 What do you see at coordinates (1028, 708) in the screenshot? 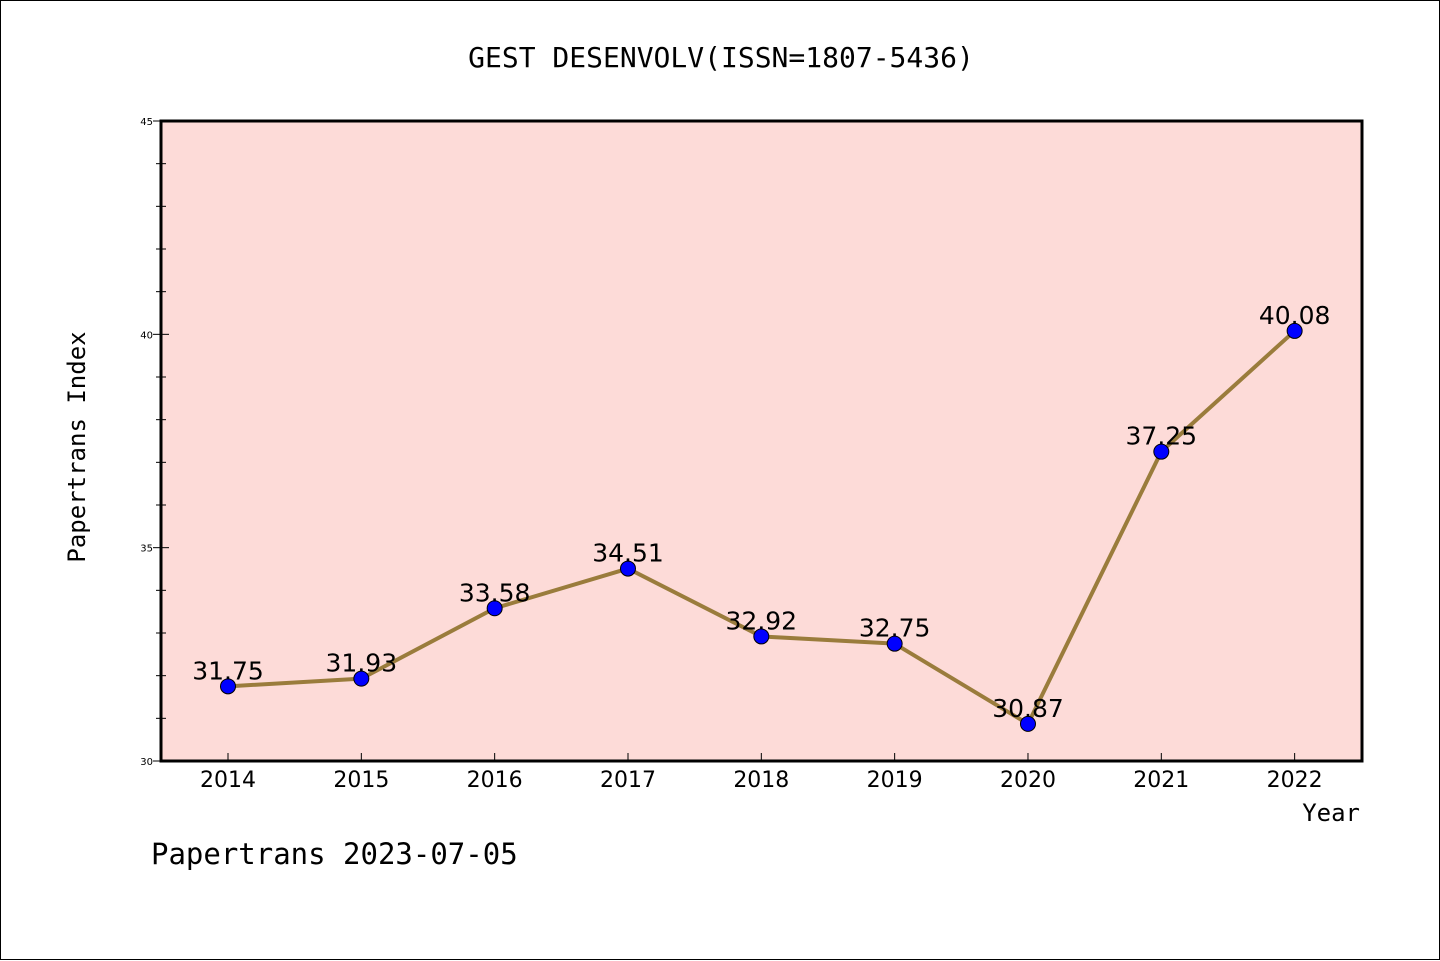
I see `data-label: 30.87` at bounding box center [1028, 708].